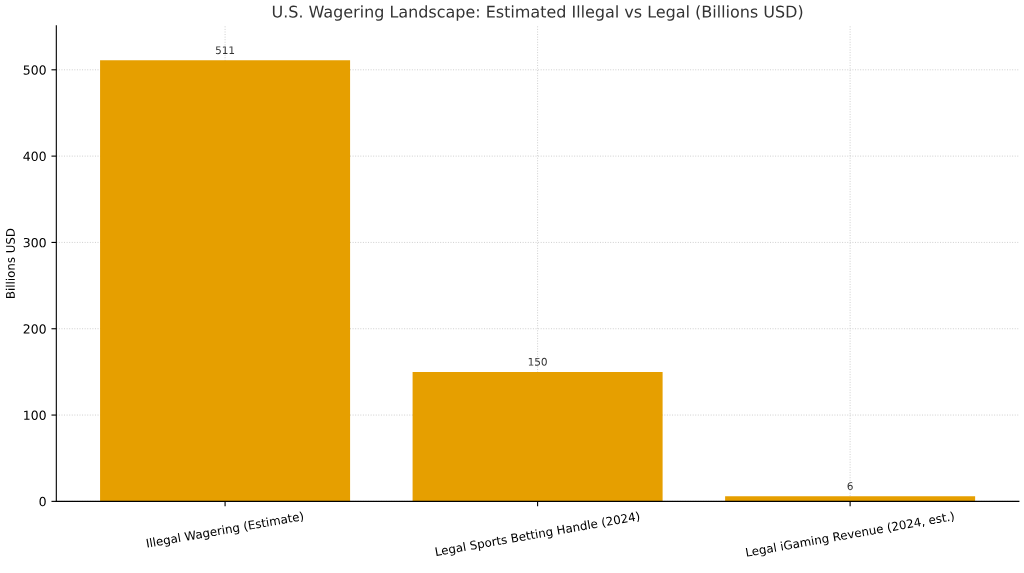 The height and width of the screenshot is (573, 1024). What do you see at coordinates (537, 361) in the screenshot?
I see `data-label: 150` at bounding box center [537, 361].